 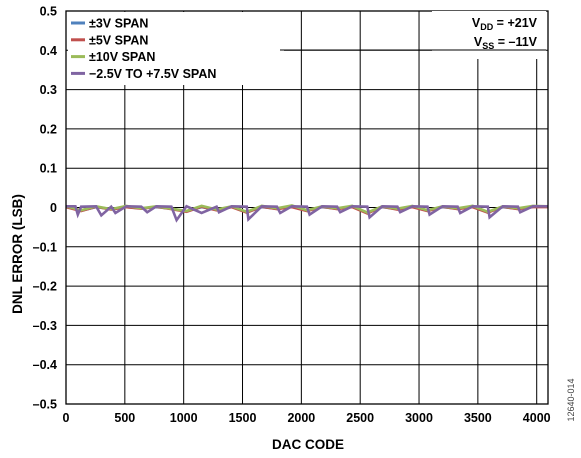 I want to click on supply-annotation: VDD = +21V VSS = –11V, so click(x=413, y=35).